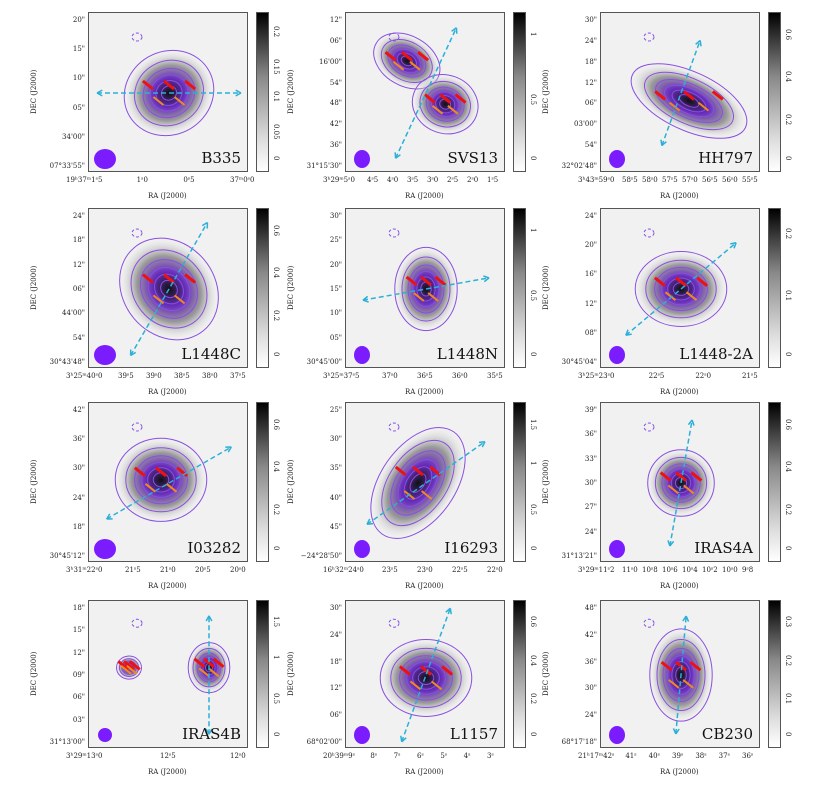  Describe the element at coordinates (420, 756) in the screenshot. I see `ra-tick-label: 6ˢ` at that location.